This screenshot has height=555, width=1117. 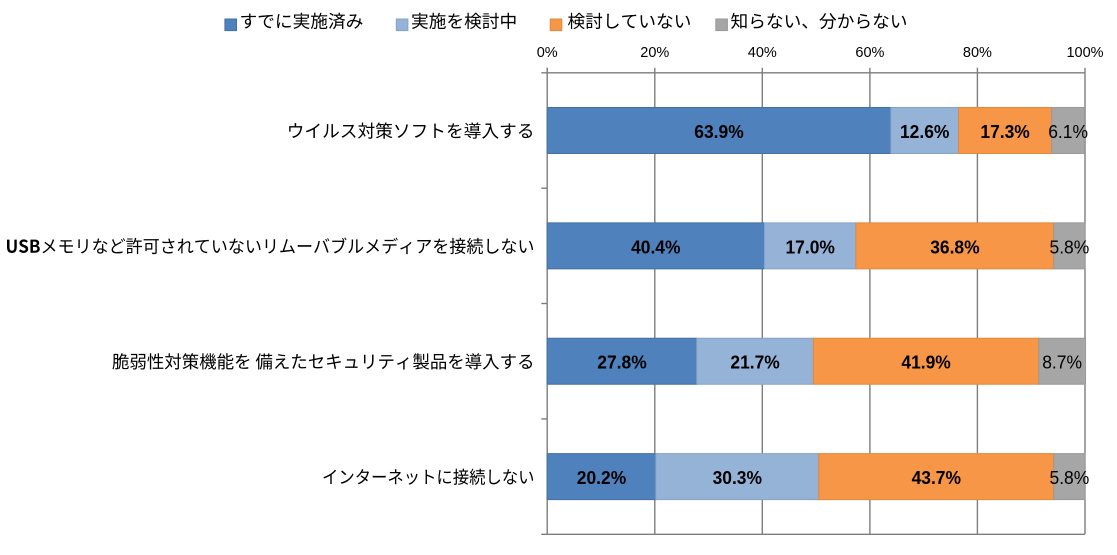 I want to click on svg-text: 21.7%, so click(x=755, y=362).